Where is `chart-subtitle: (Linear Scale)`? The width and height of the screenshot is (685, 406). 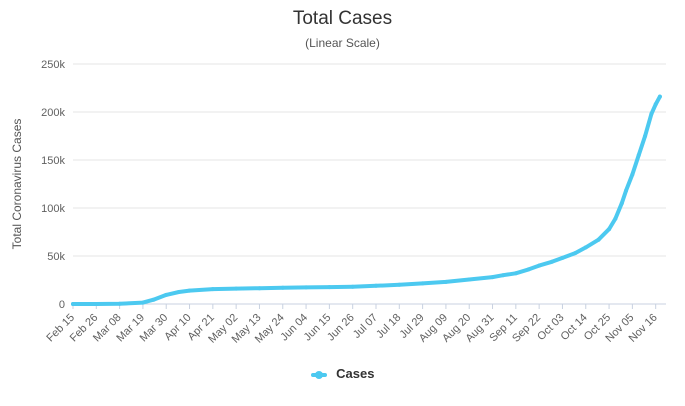 chart-subtitle: (Linear Scale) is located at coordinates (342, 43).